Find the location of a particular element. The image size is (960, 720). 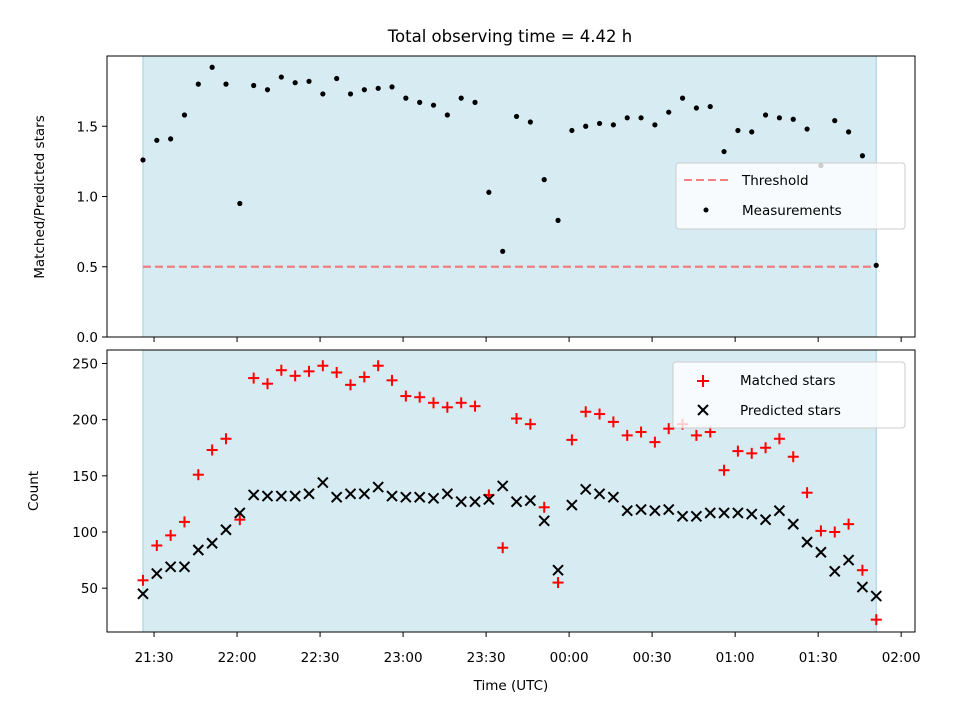

legend-predicted-swatch is located at coordinates (703, 410).